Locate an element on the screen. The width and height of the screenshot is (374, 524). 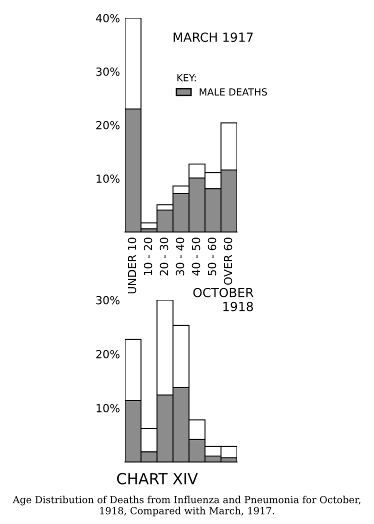
x-tick-label: 50 - 60 is located at coordinates (212, 257).